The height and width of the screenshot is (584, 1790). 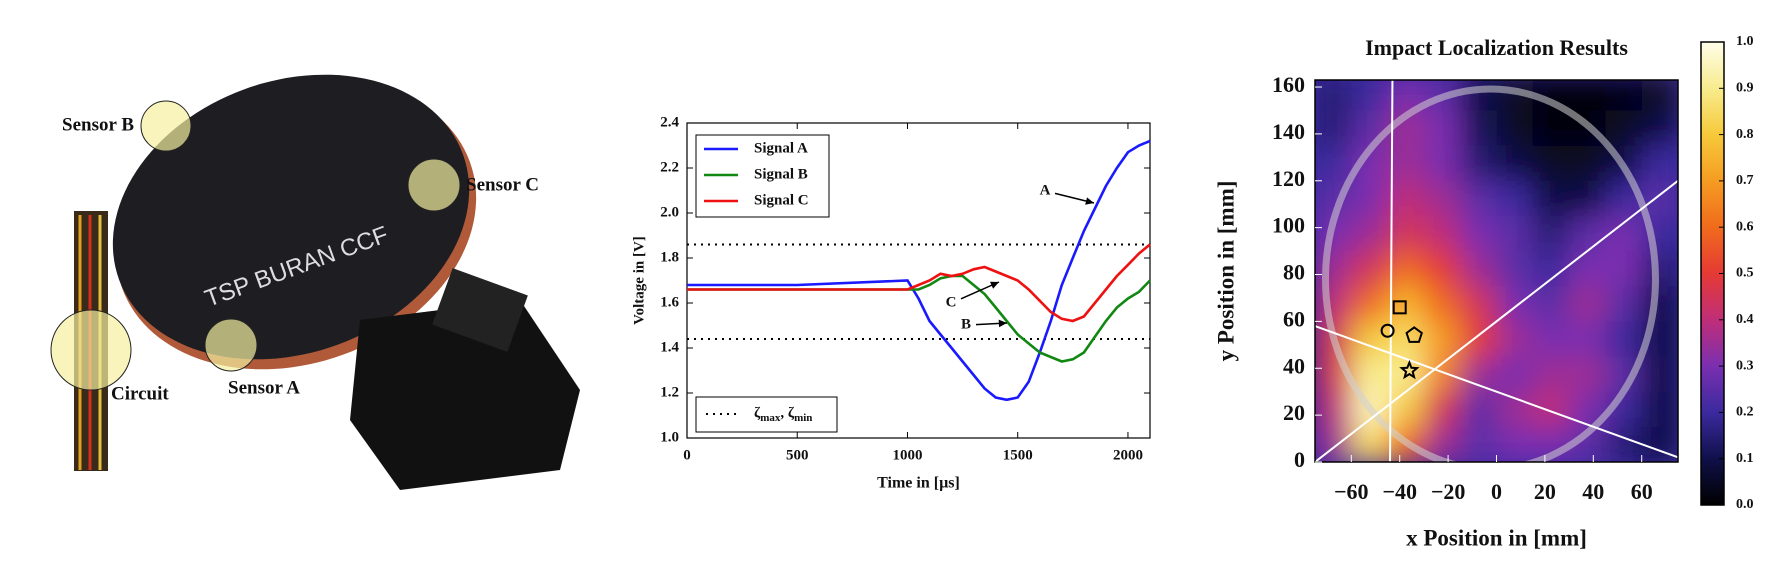 What do you see at coordinates (1745, 88) in the screenshot?
I see `colorbar-tick-label: 0.9` at bounding box center [1745, 88].